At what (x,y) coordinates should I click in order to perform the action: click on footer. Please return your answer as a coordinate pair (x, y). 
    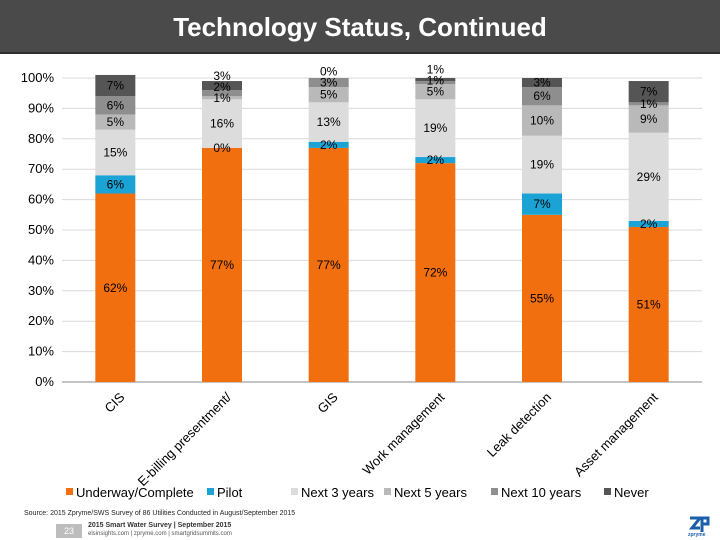
    Looking at the image, I should click on (360, 530).